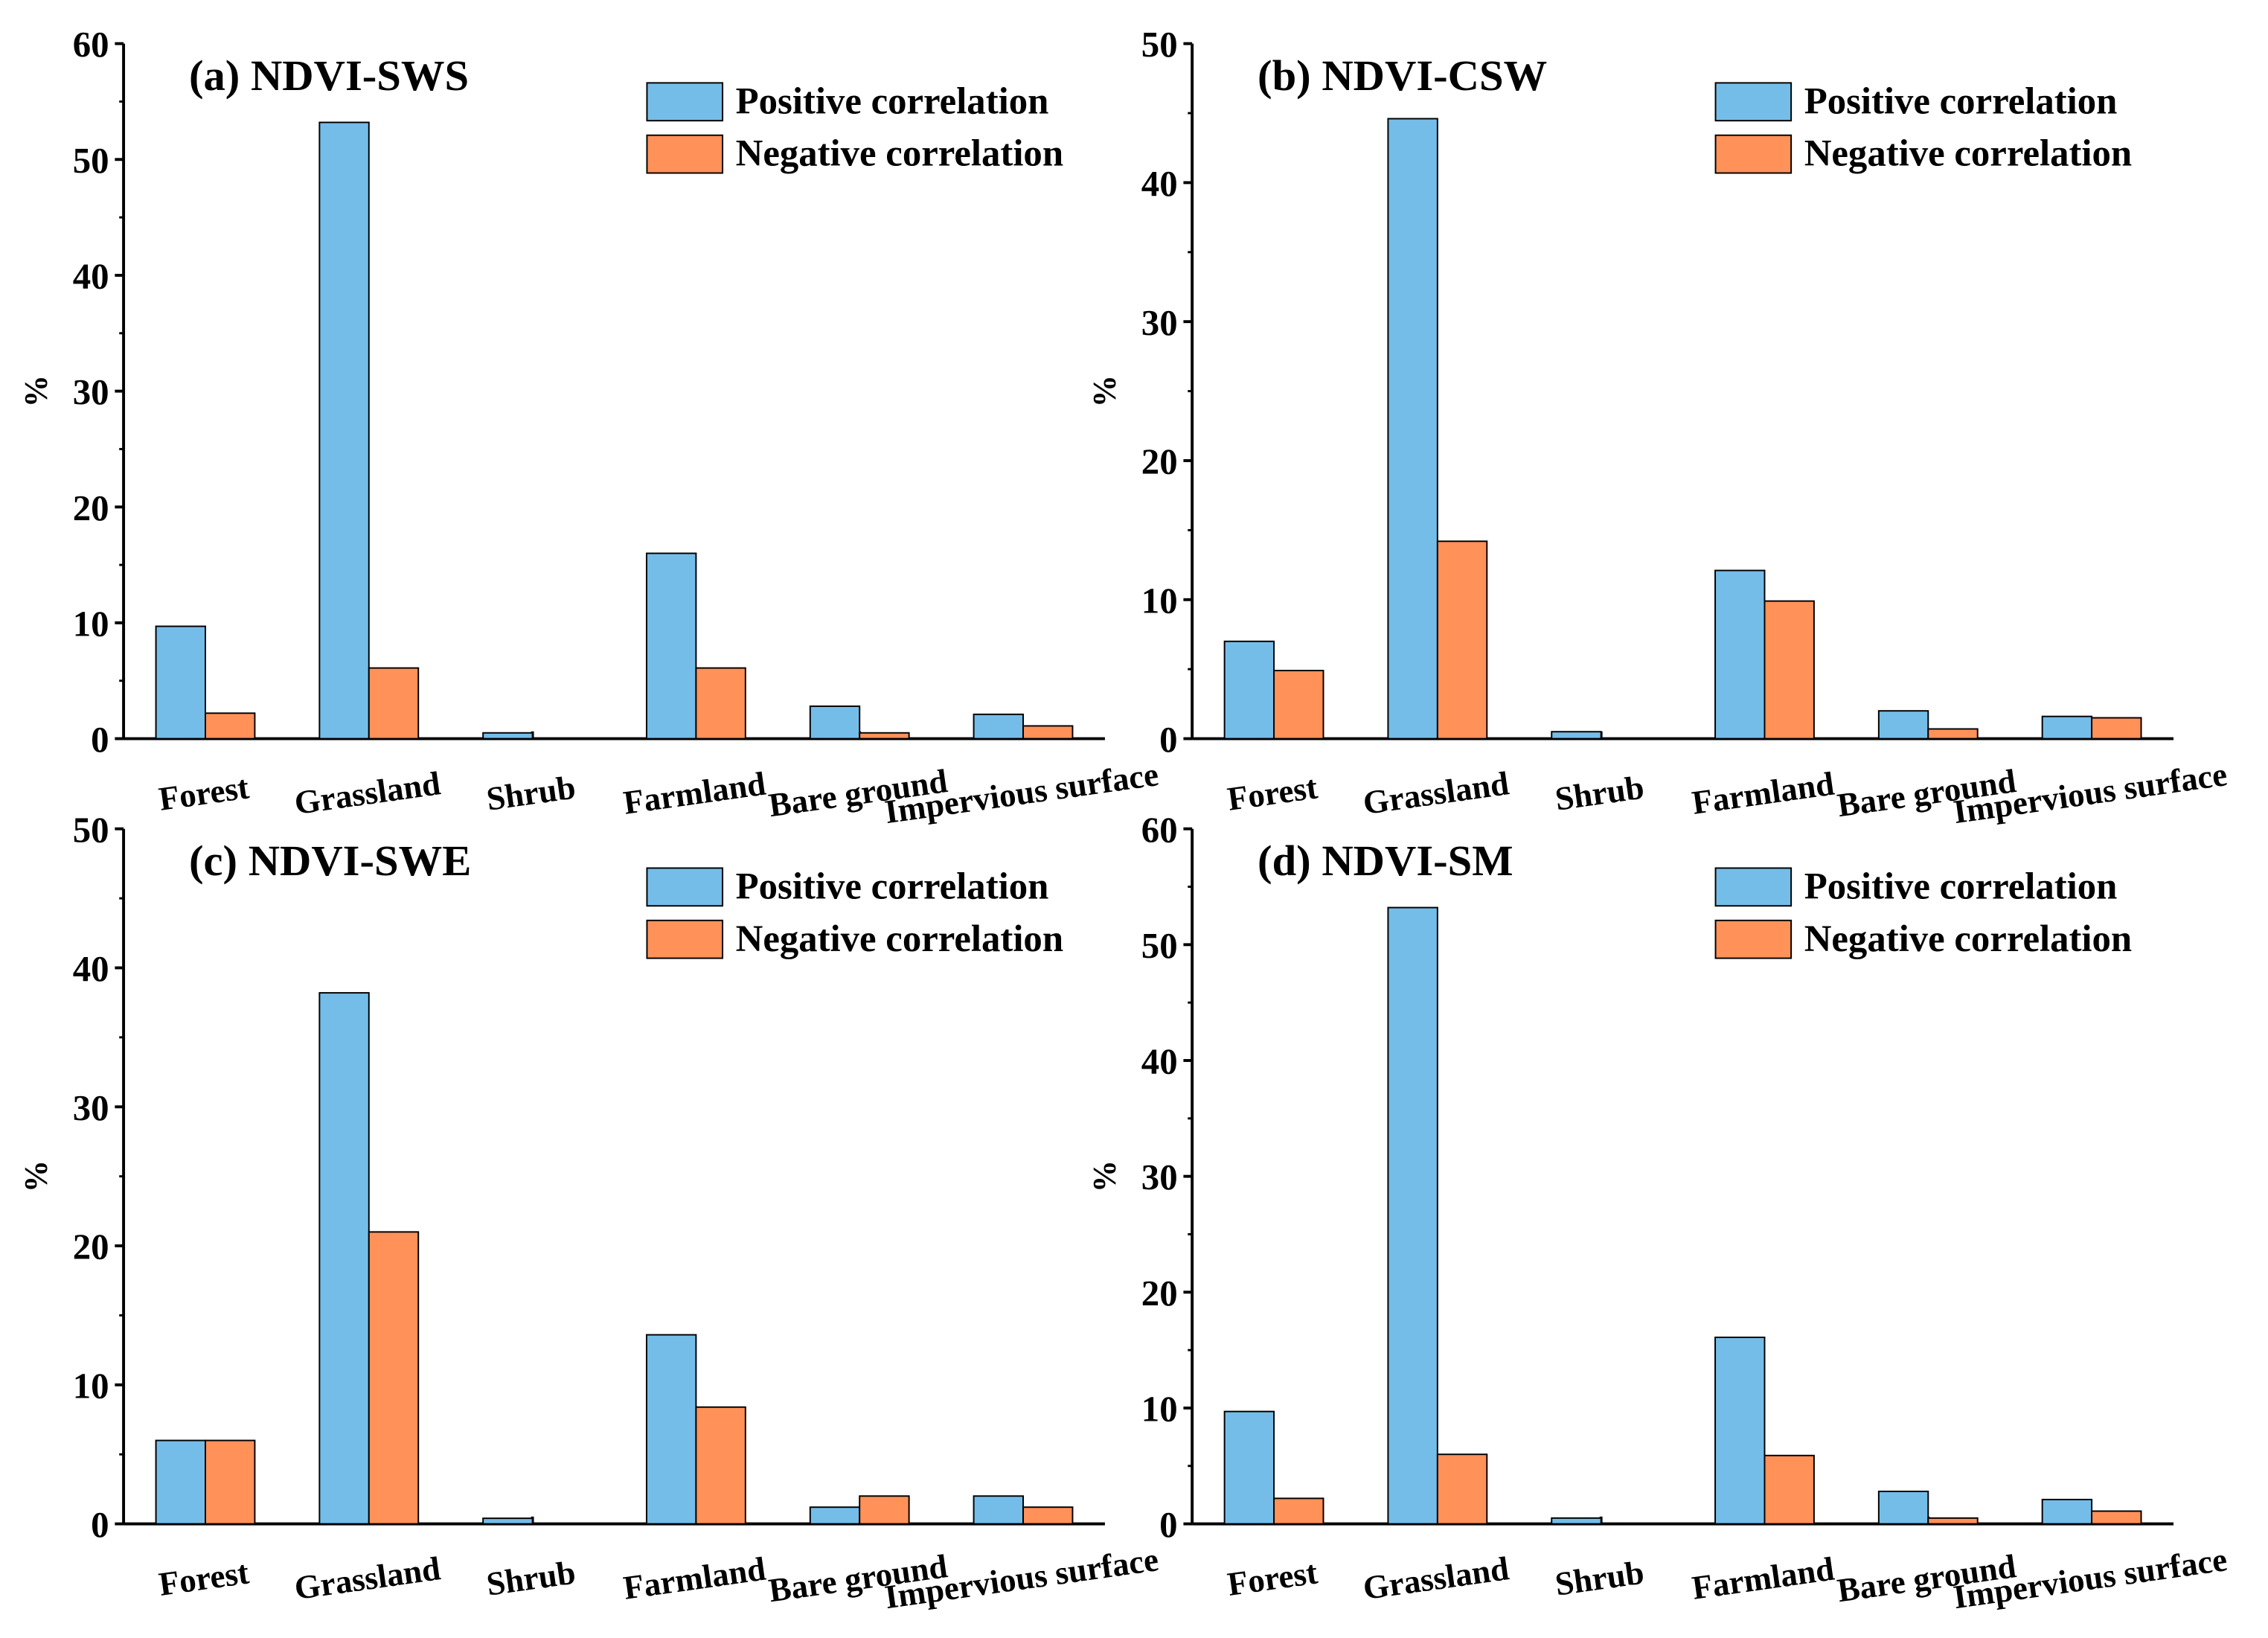 This screenshot has height=1638, width=2268. Describe the element at coordinates (1402, 75) in the screenshot. I see `chart-title: (b) NDVI-CSW` at that location.